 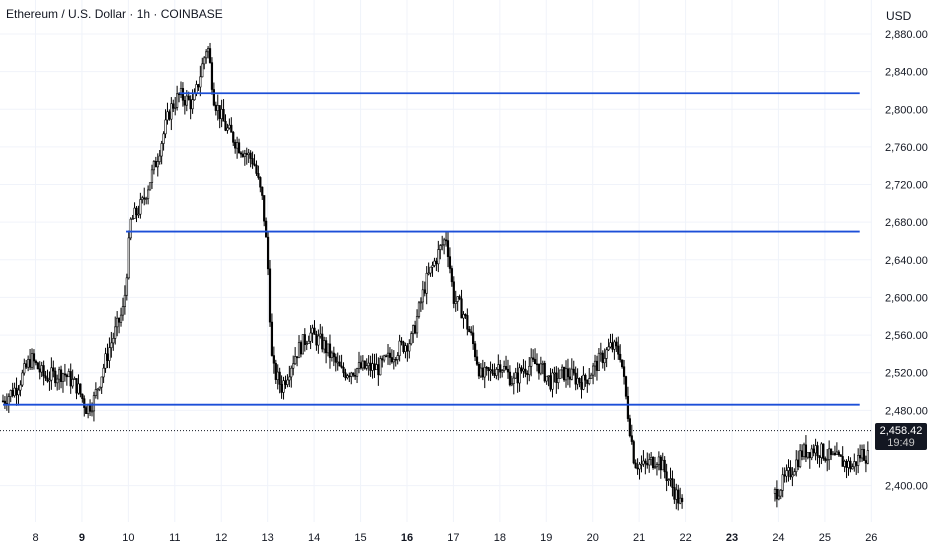 I want to click on y-tick-label: 2,400.00, so click(x=906, y=487).